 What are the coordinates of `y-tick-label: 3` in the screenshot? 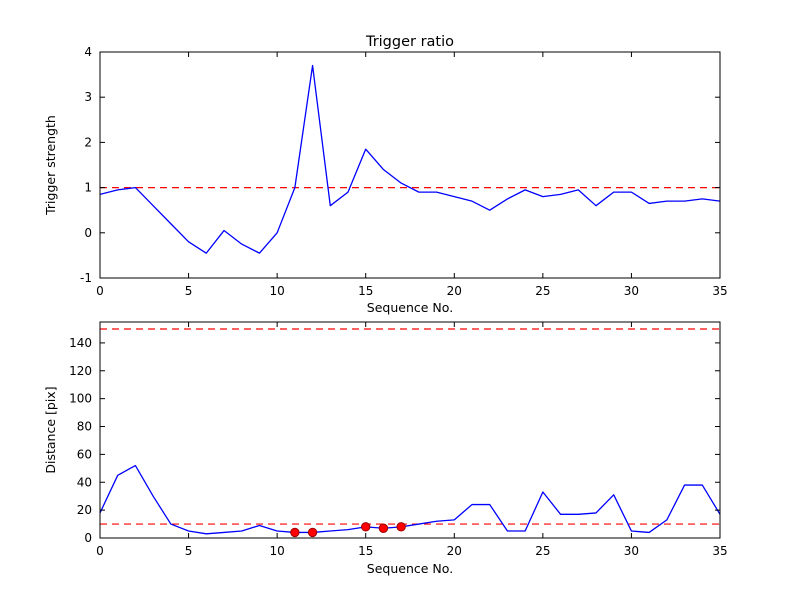 It's located at (88, 97).